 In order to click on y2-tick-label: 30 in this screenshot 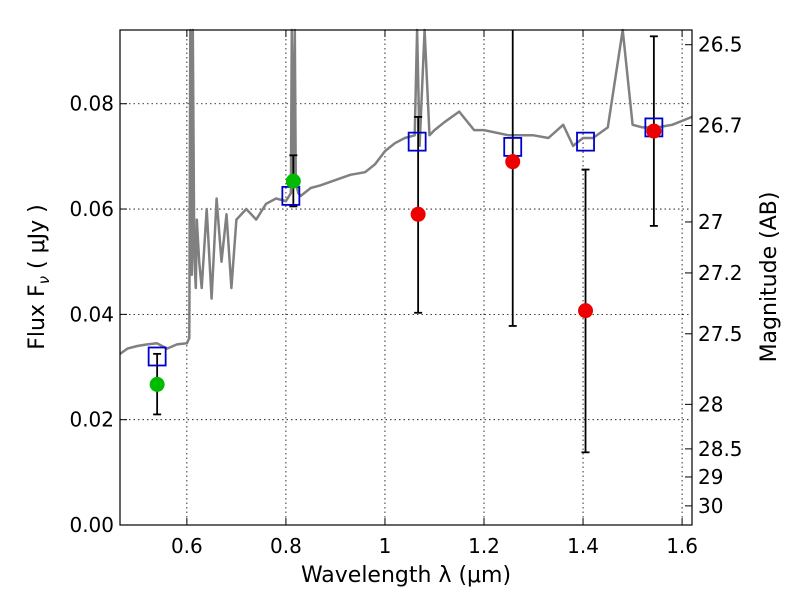, I will do `click(710, 506)`.